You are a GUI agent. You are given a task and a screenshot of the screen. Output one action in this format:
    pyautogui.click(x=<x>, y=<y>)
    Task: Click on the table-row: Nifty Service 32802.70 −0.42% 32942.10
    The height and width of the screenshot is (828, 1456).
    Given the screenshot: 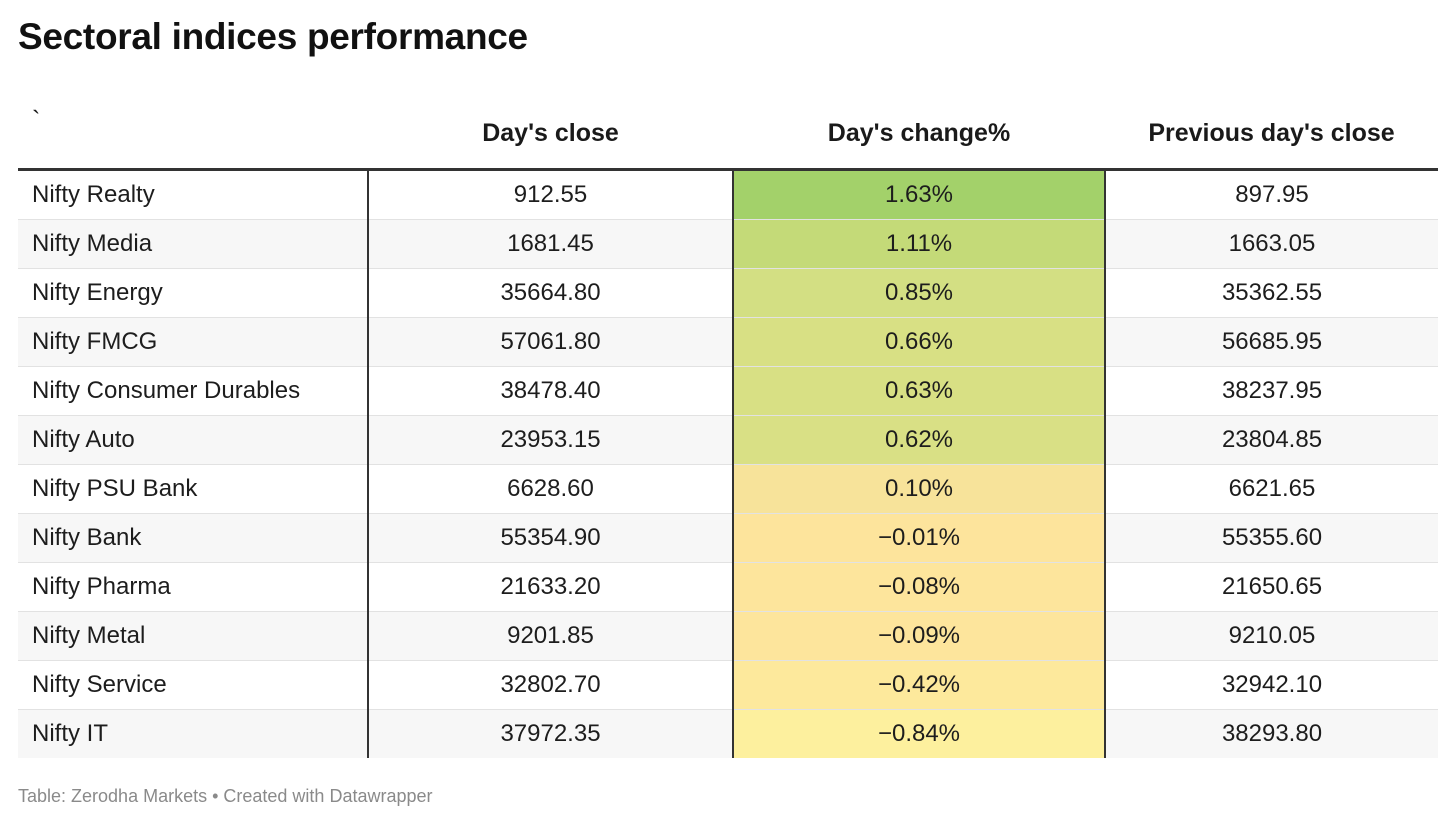 What is the action you would take?
    pyautogui.click(x=728, y=685)
    